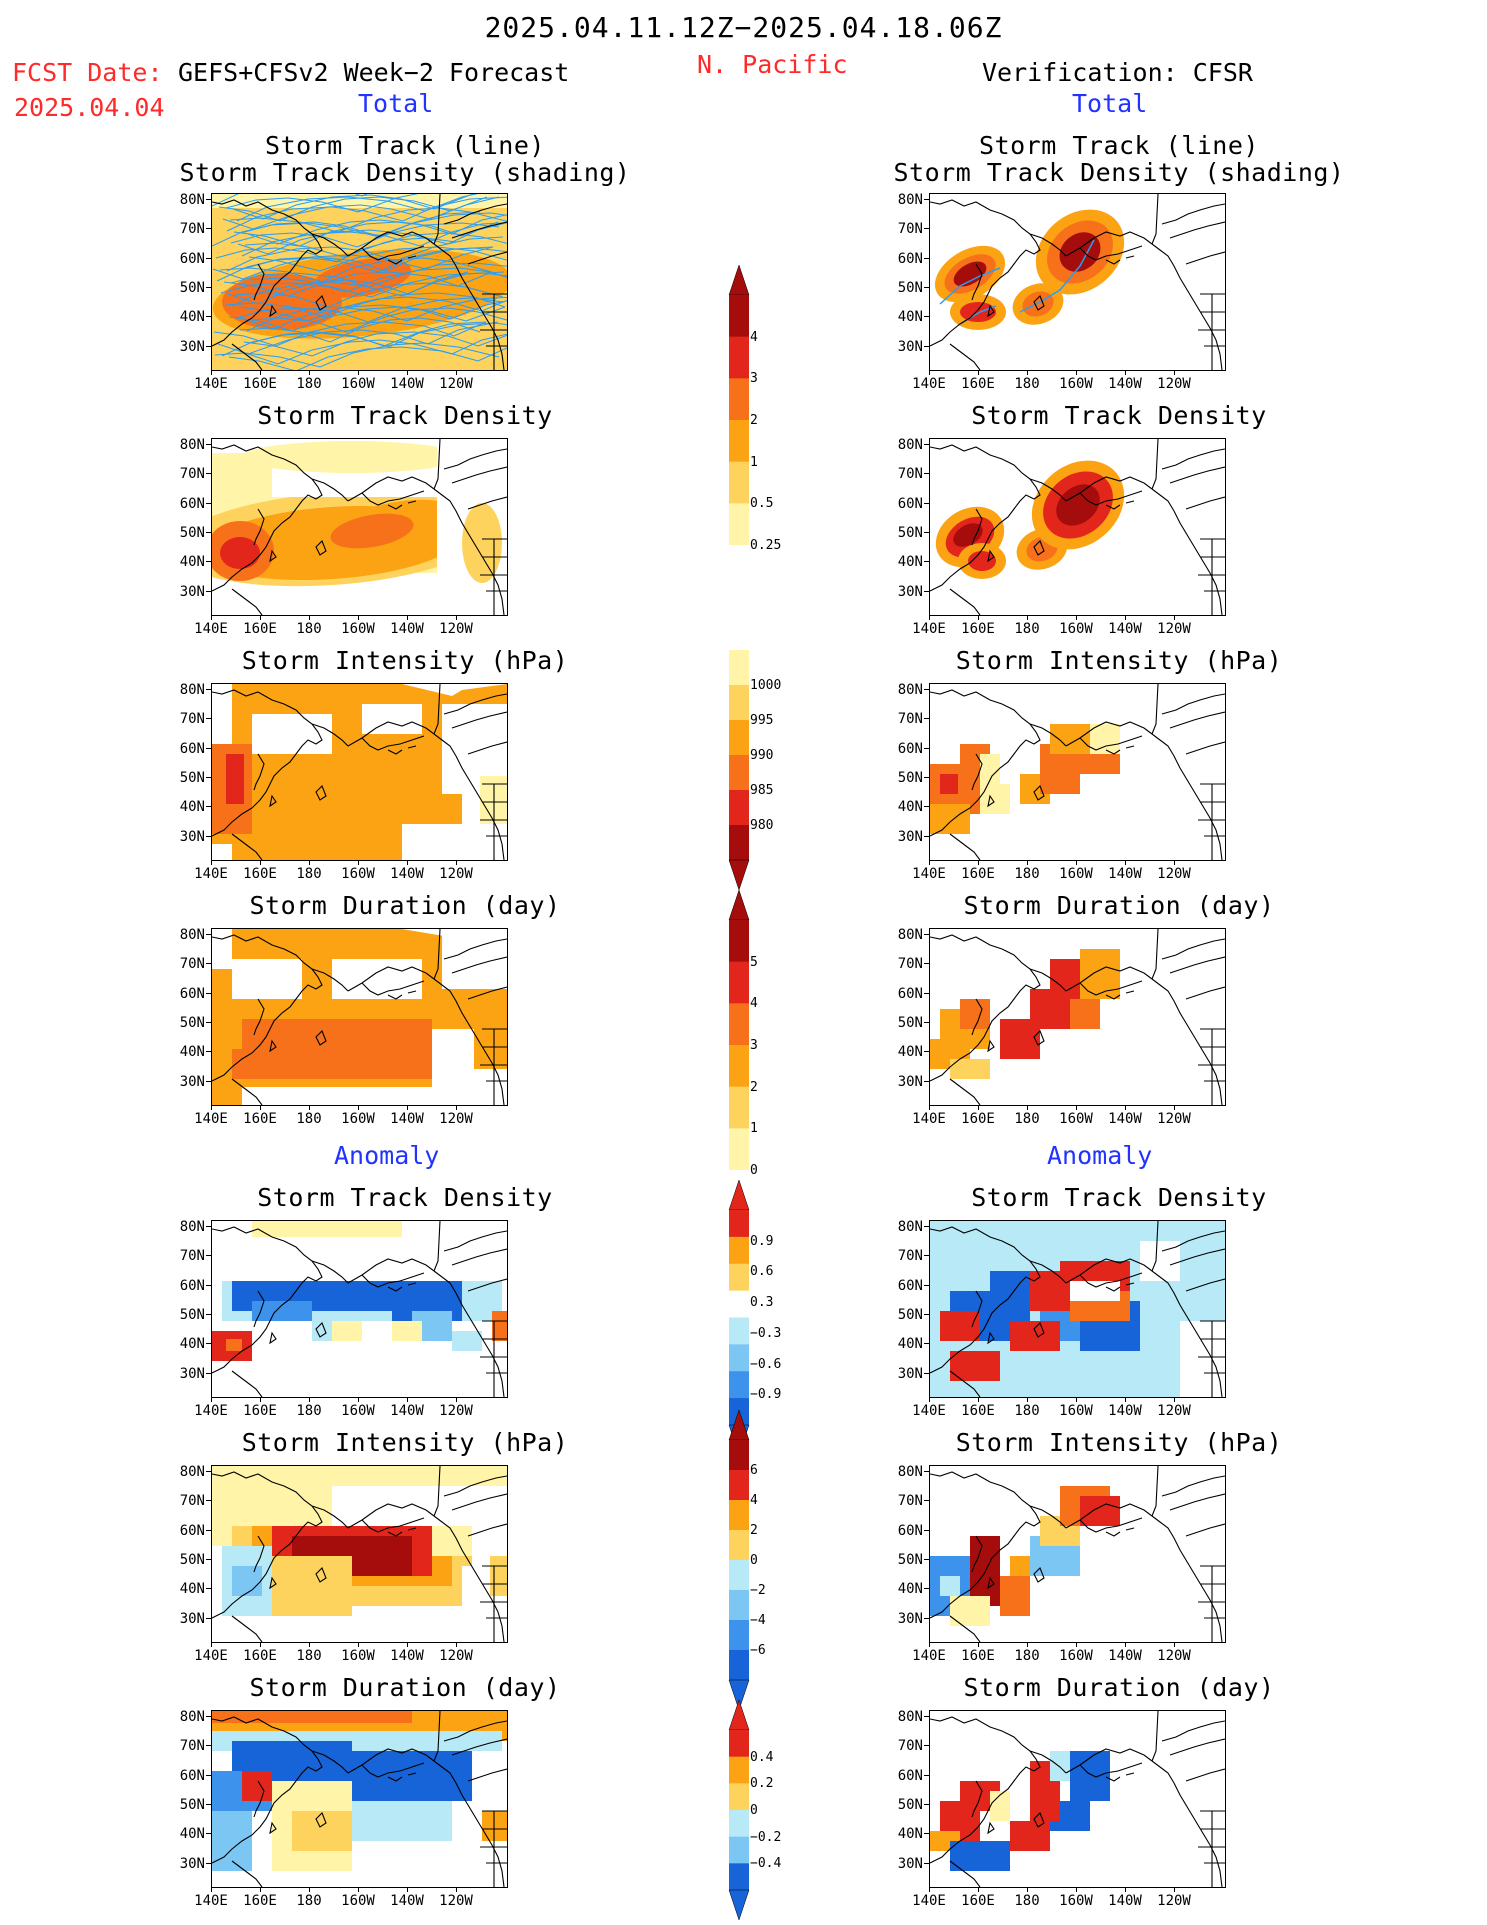  Describe the element at coordinates (754, 1500) in the screenshot. I see `colorbar-label: 4` at that location.